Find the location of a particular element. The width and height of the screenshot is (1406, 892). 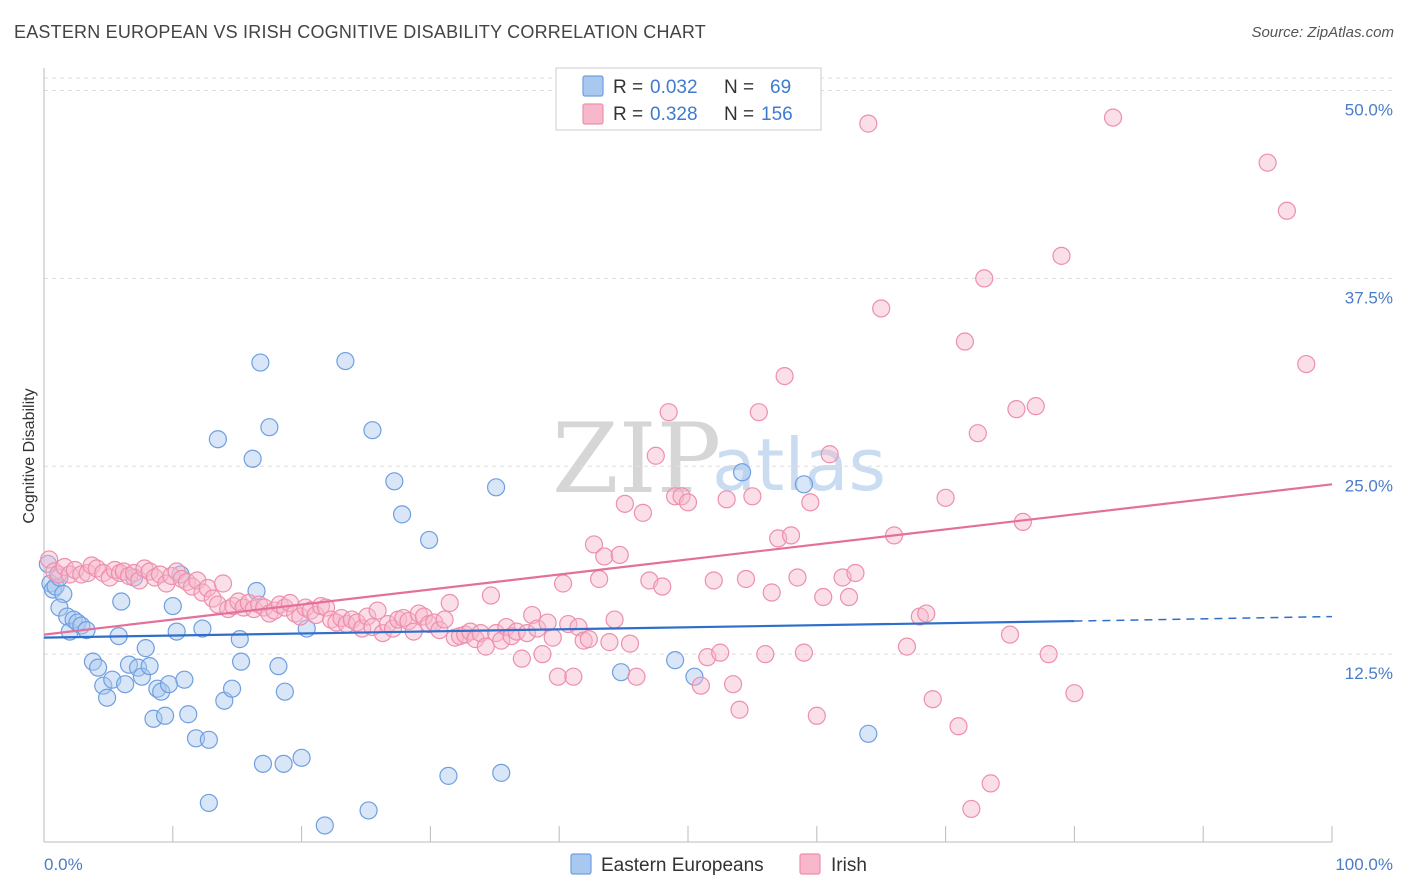

trend-line-eastern-europeans-extension is located at coordinates (1203, 618).